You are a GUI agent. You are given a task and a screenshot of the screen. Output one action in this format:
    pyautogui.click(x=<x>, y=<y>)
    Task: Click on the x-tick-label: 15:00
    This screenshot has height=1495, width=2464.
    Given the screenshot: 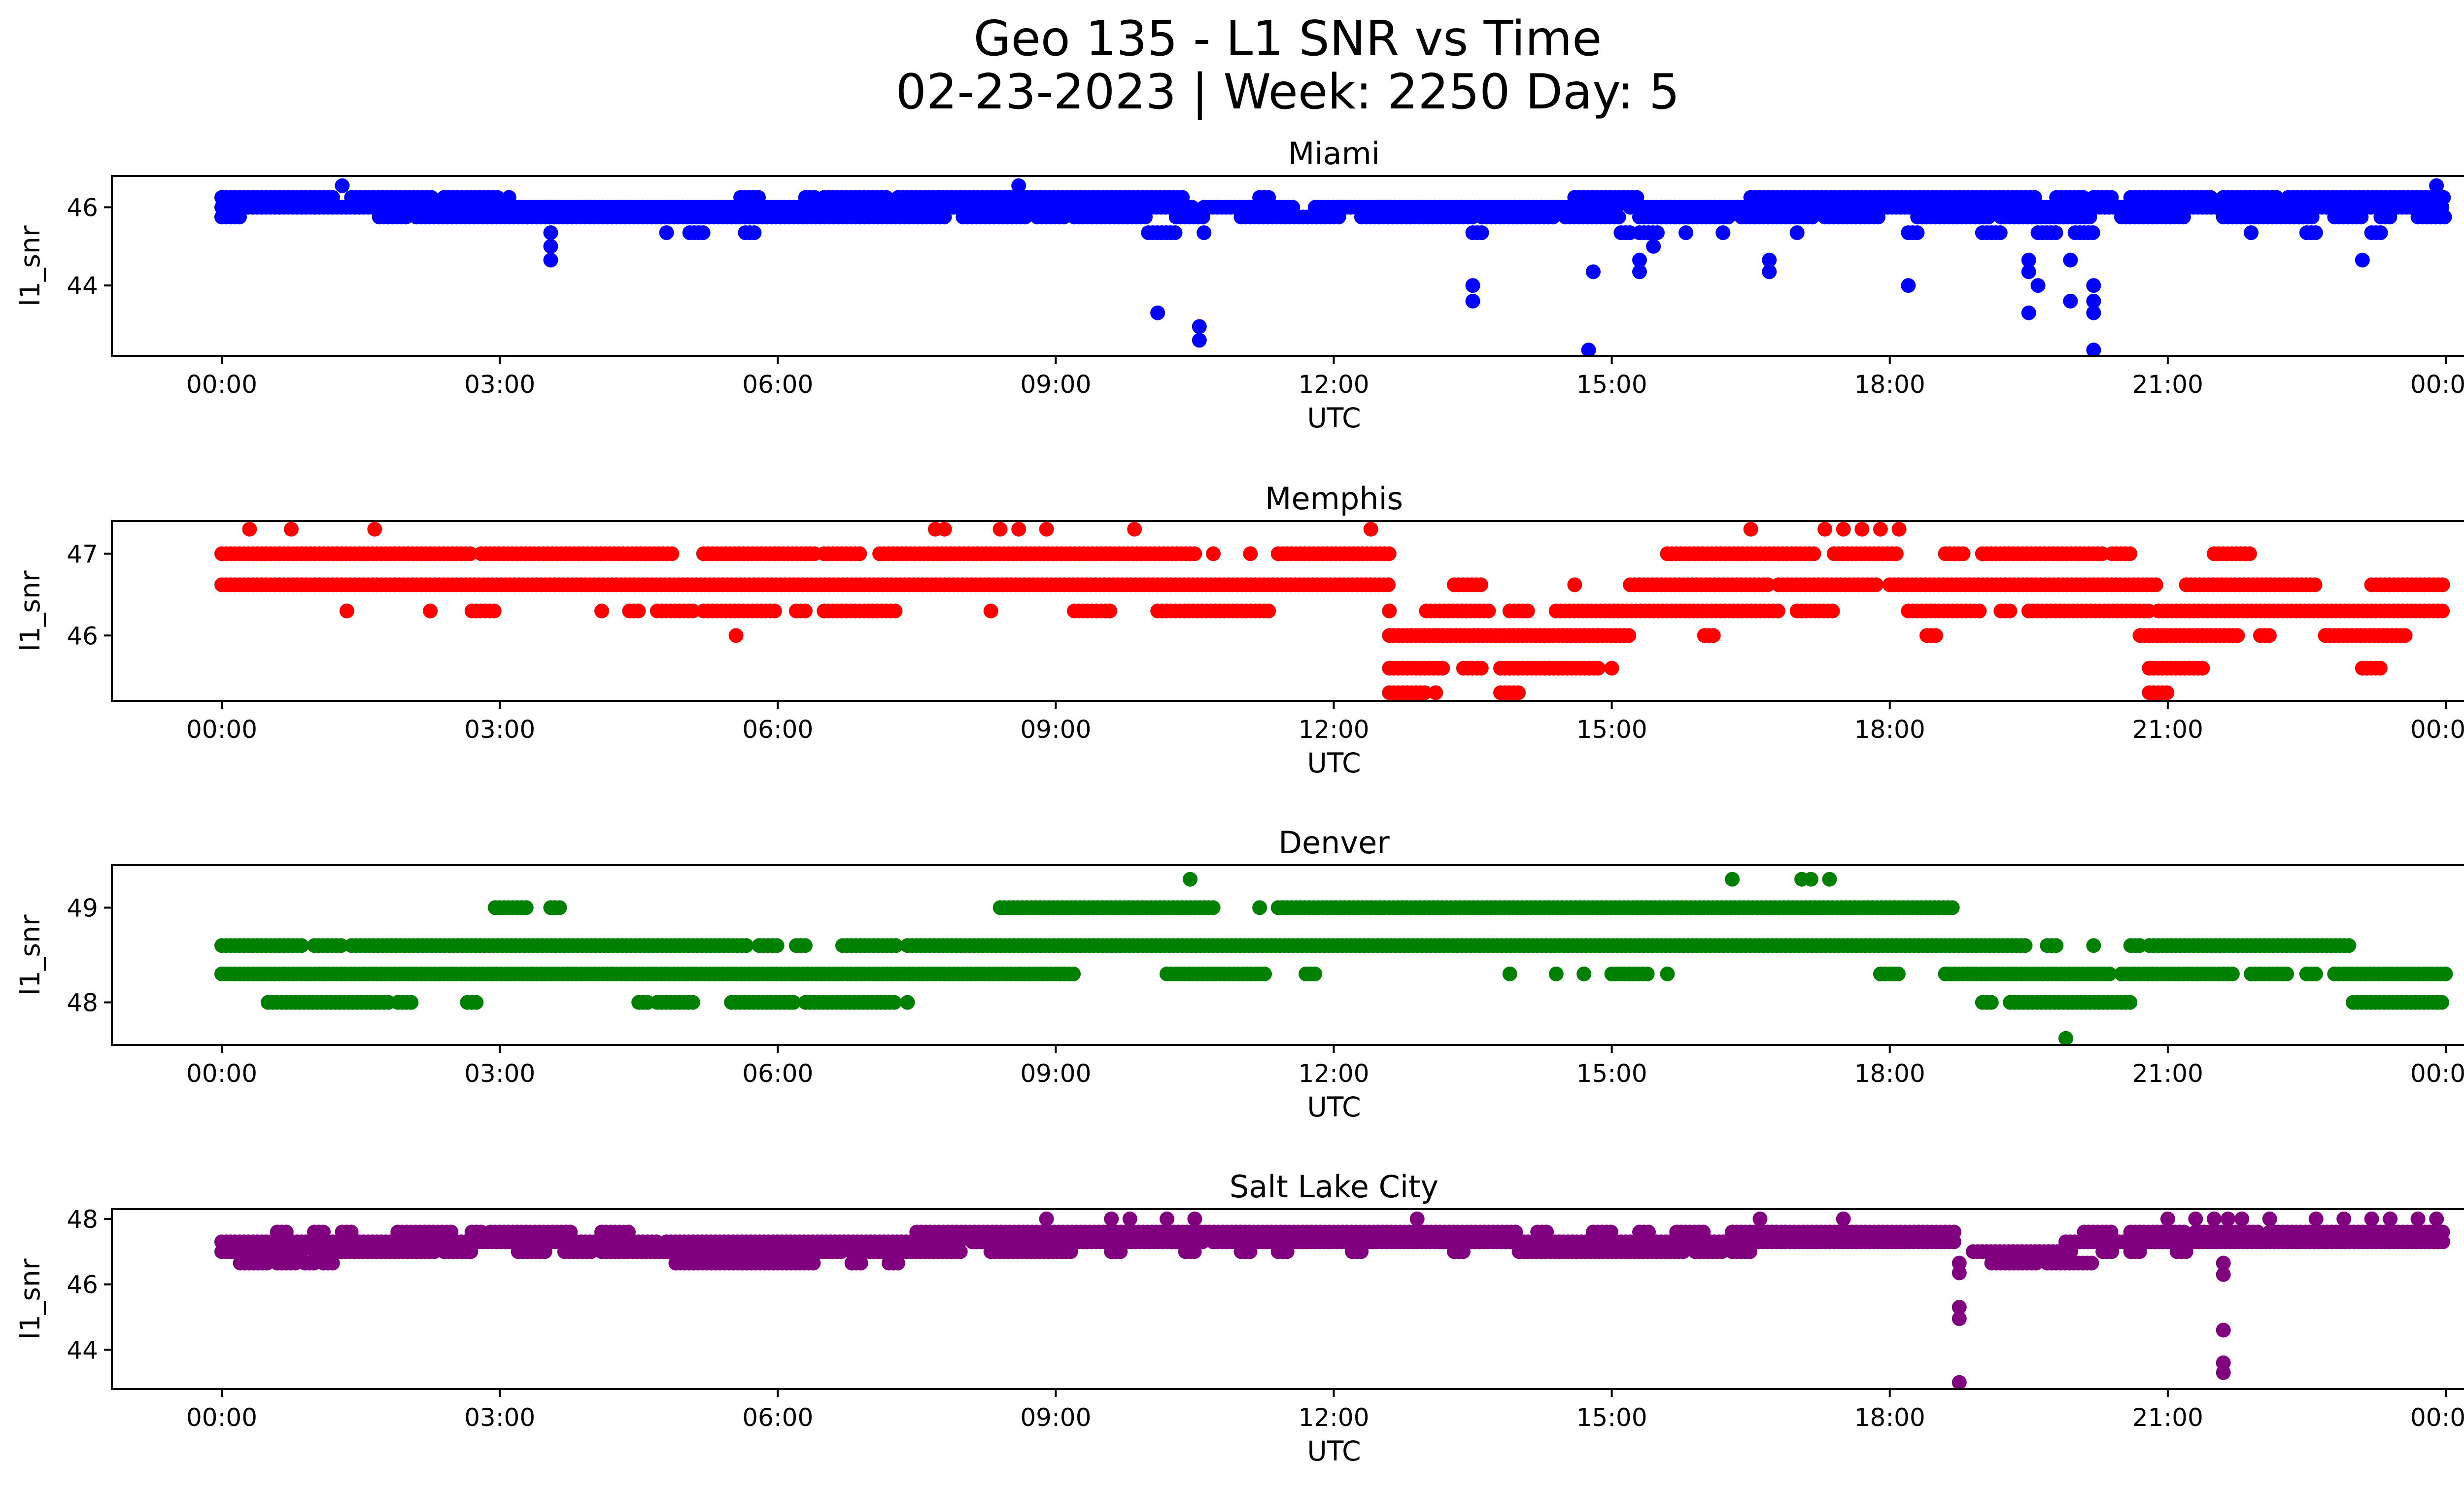 What is the action you would take?
    pyautogui.click(x=1611, y=1073)
    